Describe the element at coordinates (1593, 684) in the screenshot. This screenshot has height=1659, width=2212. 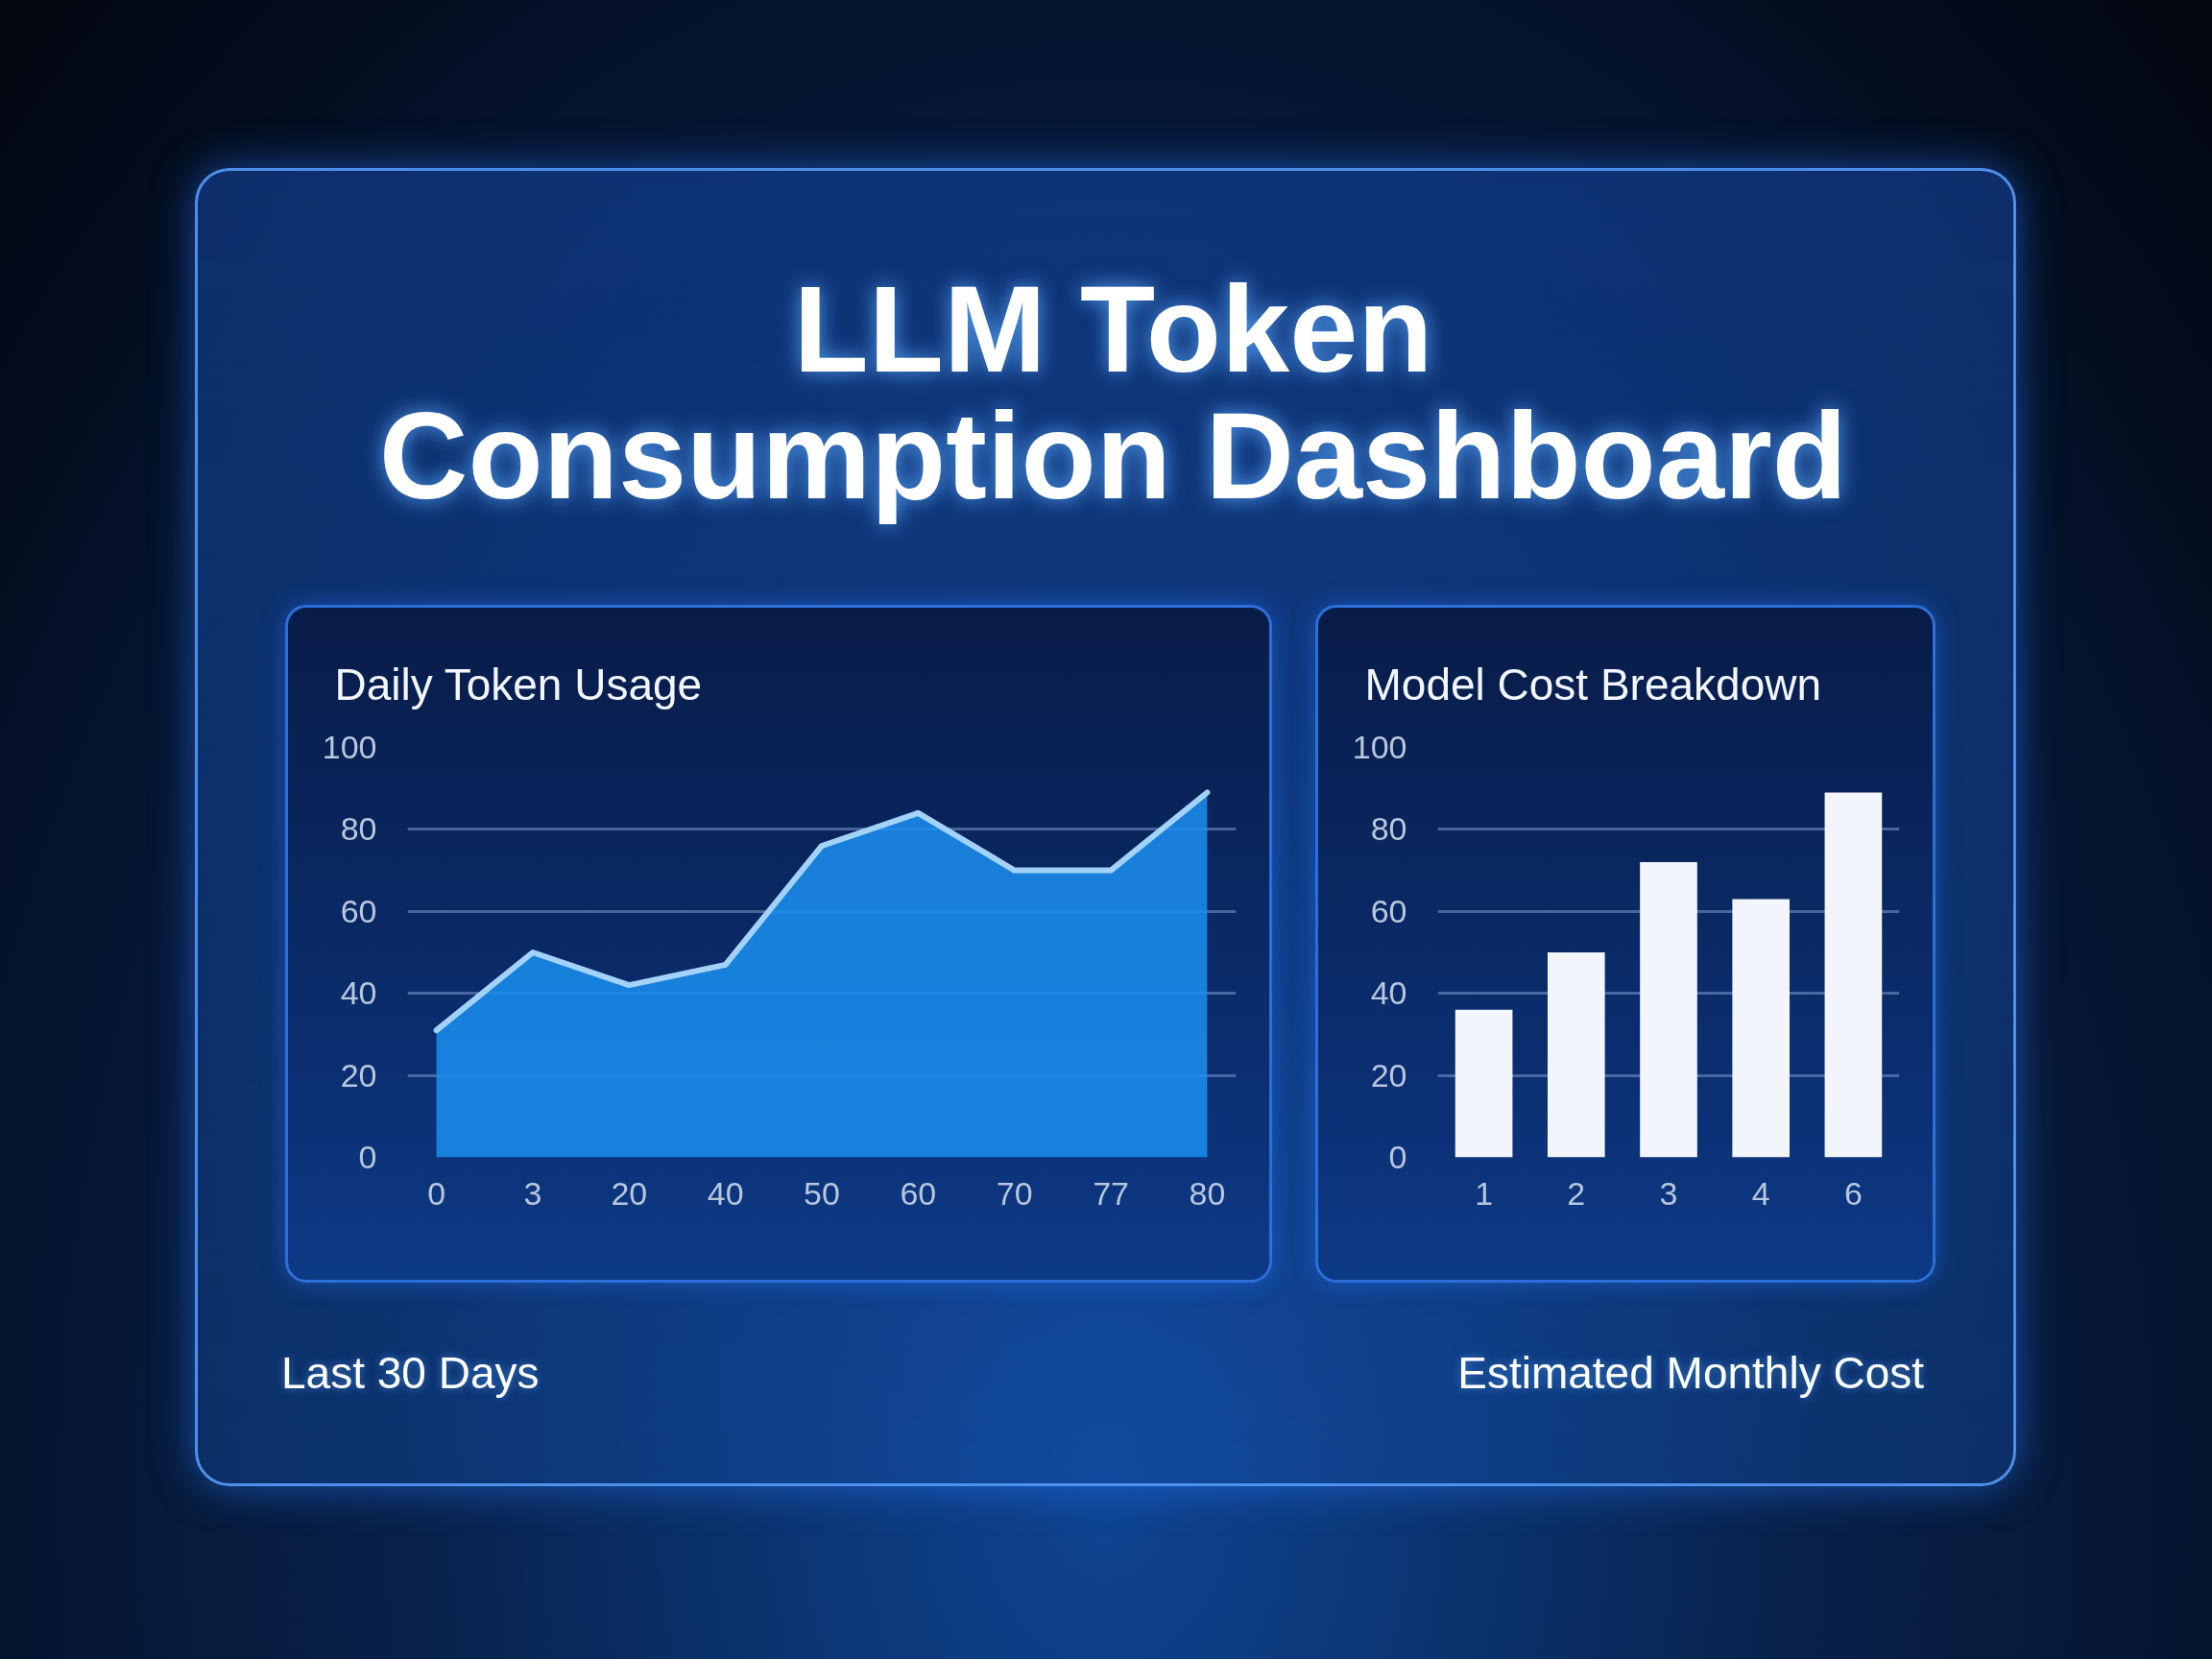
I see `chart-title: Model Cost Breakdown` at that location.